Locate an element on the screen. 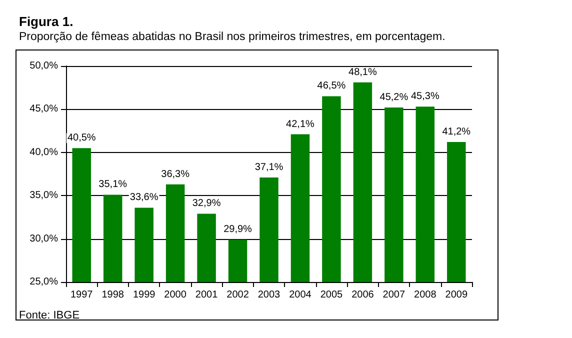 The width and height of the screenshot is (572, 338). data-label: 45,3% is located at coordinates (425, 96).